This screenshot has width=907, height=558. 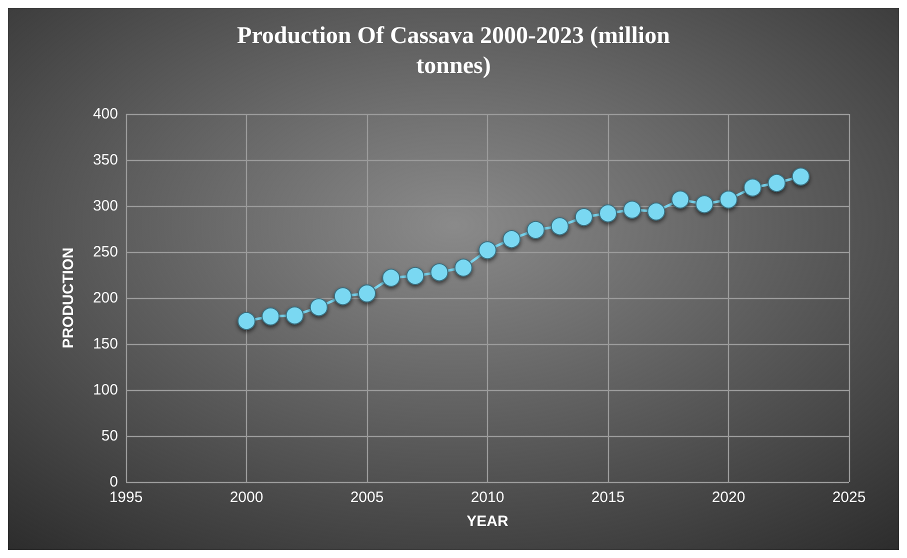 I want to click on x-tick-label: 2000, so click(x=247, y=497).